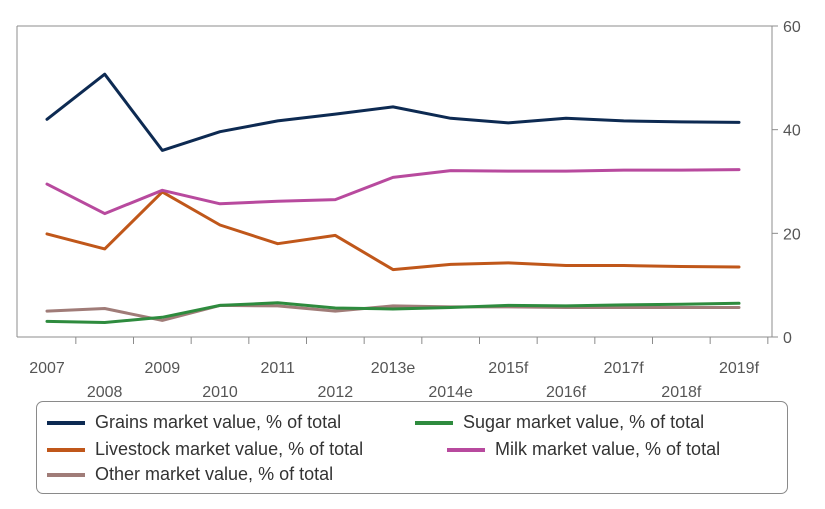 This screenshot has width=825, height=509. What do you see at coordinates (66, 449) in the screenshot?
I see `legend-swatch-livestock` at bounding box center [66, 449].